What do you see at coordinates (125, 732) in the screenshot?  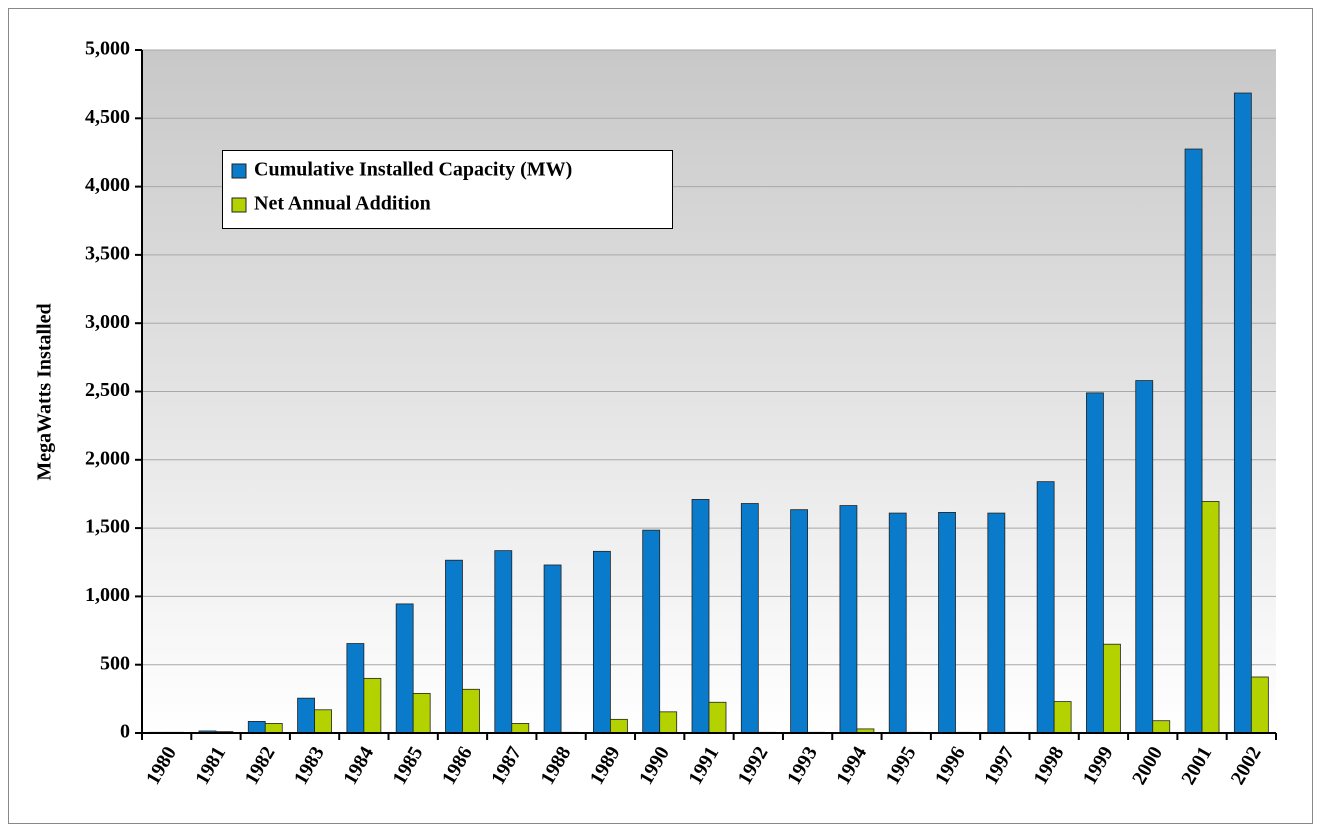 I see `y-tick-label: 0` at bounding box center [125, 732].